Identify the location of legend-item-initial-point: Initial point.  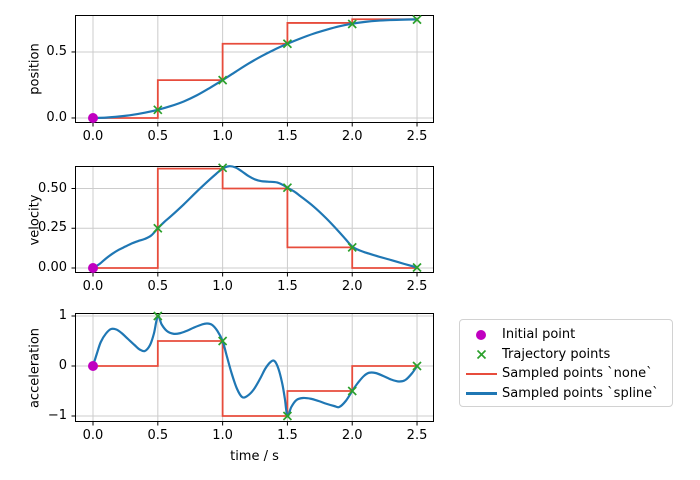
(566, 335).